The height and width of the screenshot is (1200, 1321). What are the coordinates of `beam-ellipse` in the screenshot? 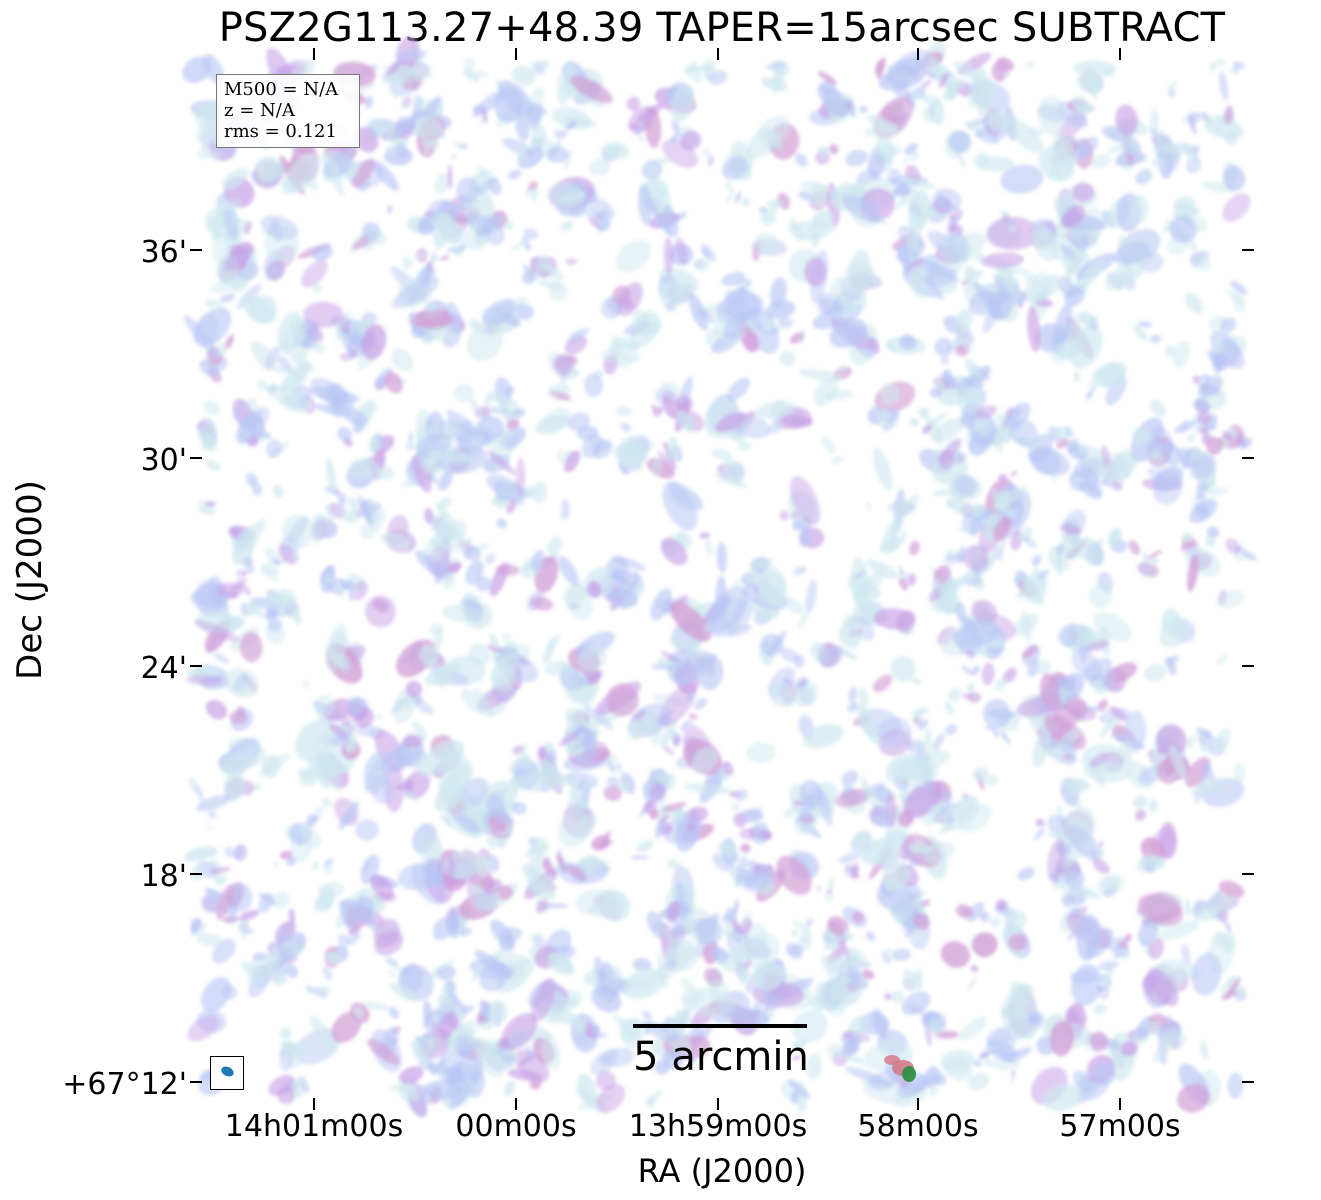 It's located at (227, 1071).